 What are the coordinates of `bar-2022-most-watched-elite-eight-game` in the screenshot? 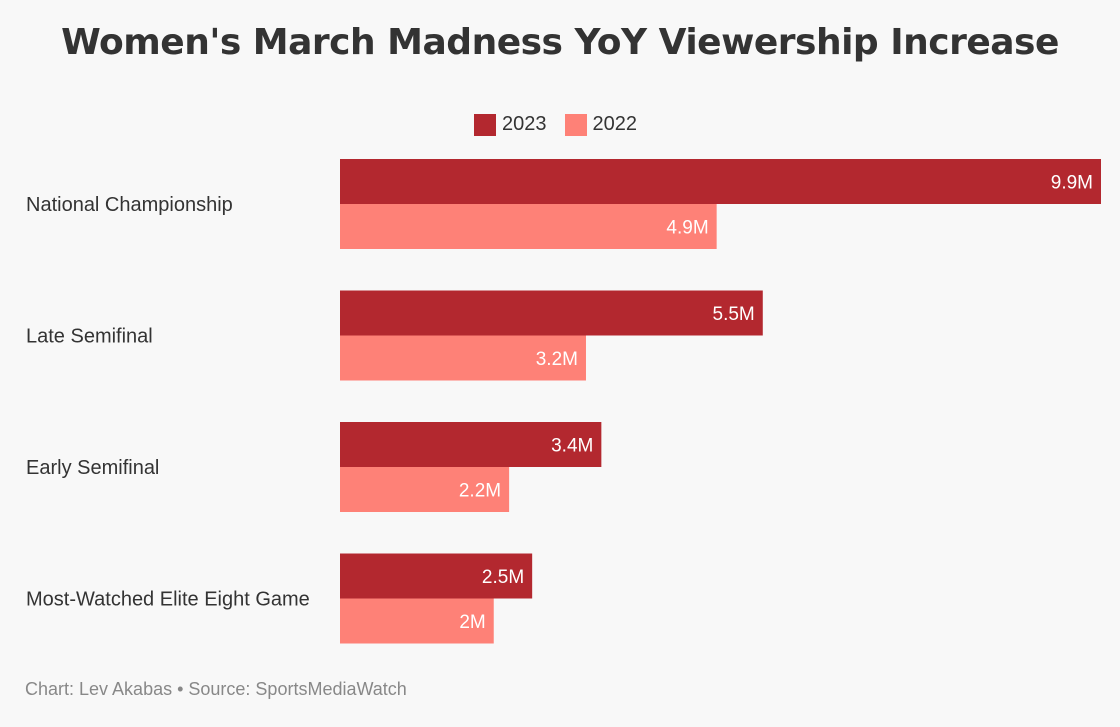 It's located at (417, 621).